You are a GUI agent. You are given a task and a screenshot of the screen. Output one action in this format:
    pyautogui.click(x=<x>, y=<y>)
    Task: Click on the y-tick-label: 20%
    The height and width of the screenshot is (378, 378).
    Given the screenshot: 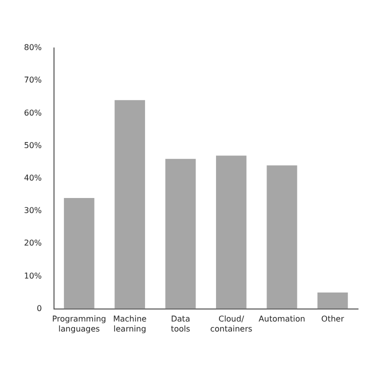 What is the action you would take?
    pyautogui.click(x=33, y=243)
    